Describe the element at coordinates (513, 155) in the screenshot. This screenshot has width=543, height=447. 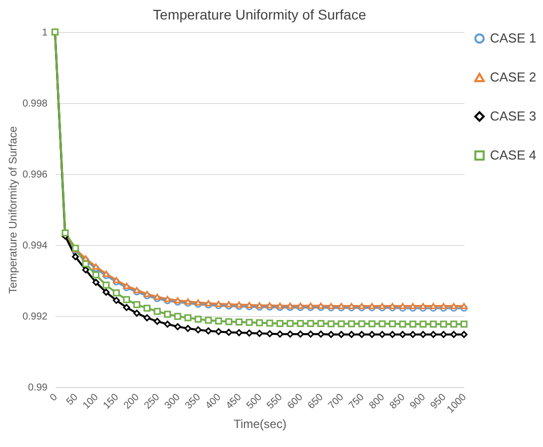
I see `legend-label: CASE 4` at that location.